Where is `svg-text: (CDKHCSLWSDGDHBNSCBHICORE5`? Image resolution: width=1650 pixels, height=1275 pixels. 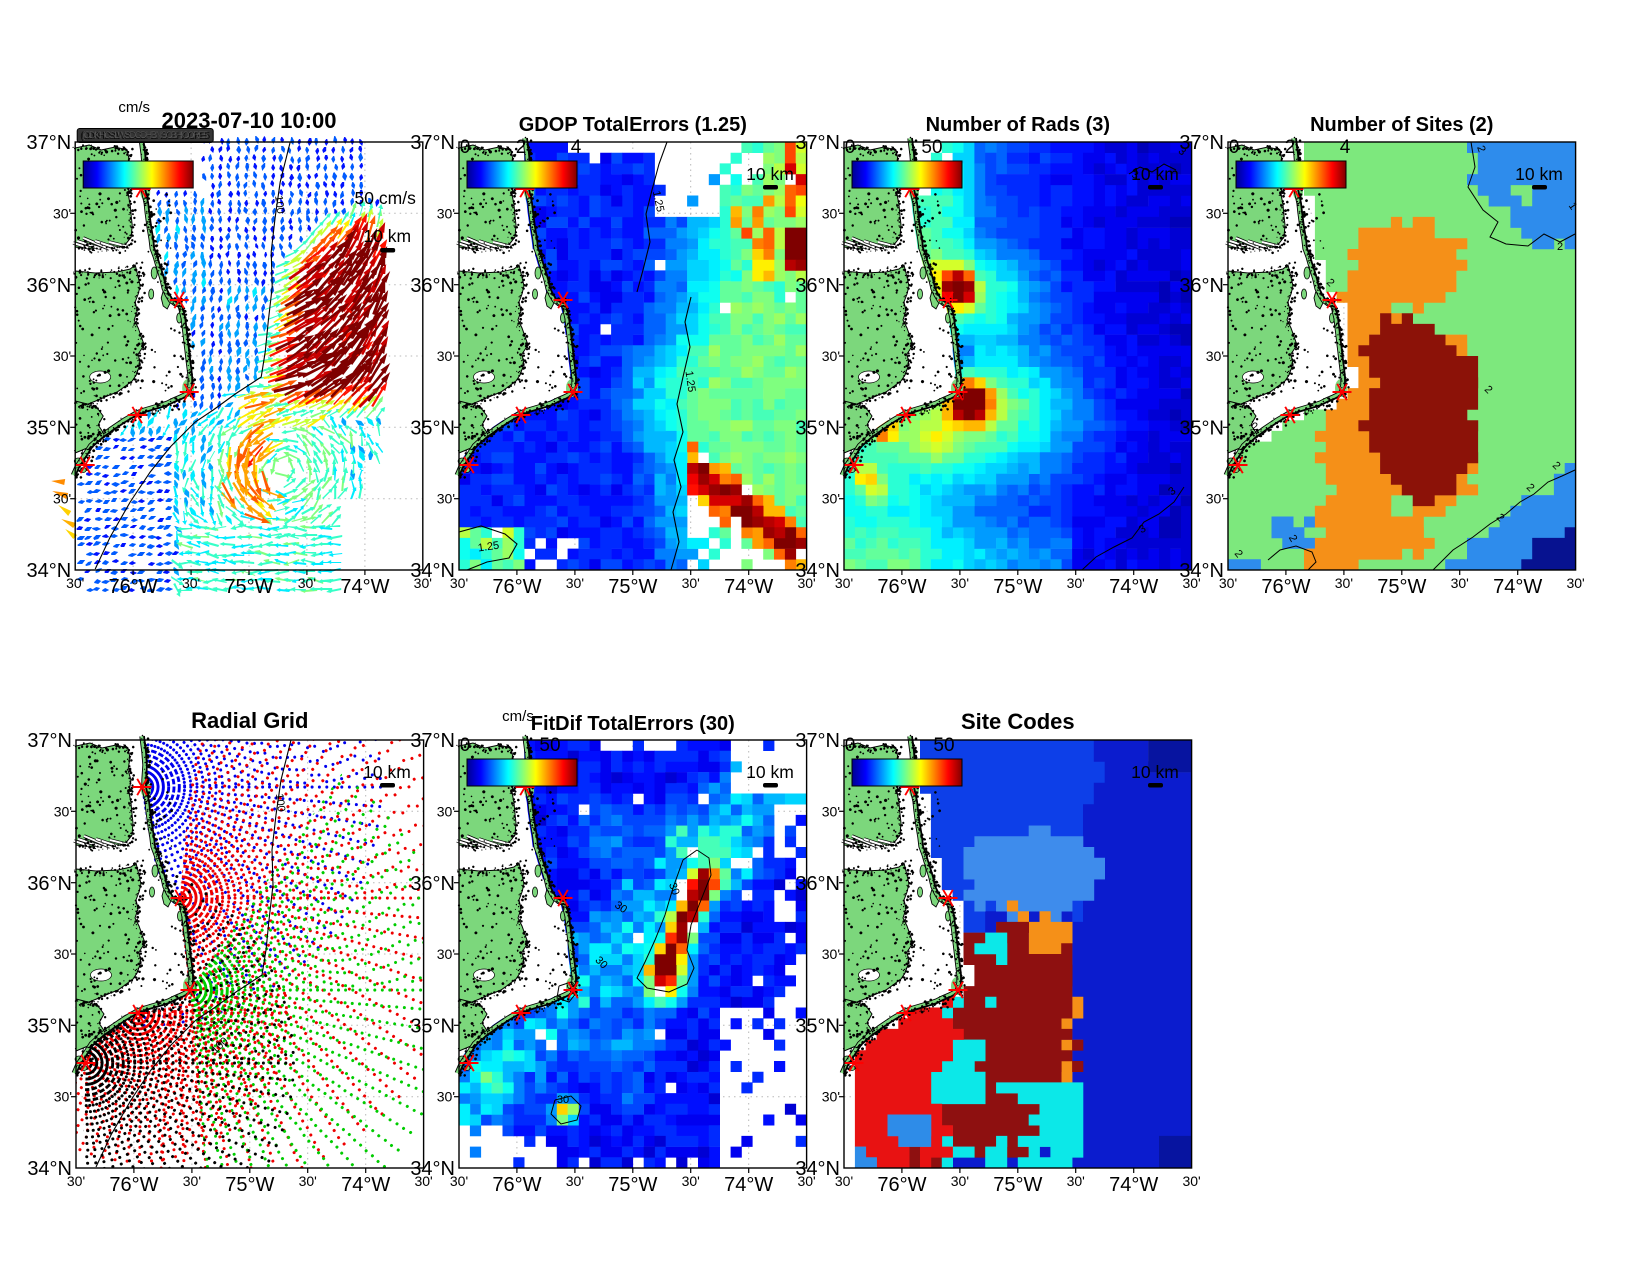 svg-text: (CDKHCSLWSDGDHBNSCBHICORE5 is located at coordinates (145, 136).